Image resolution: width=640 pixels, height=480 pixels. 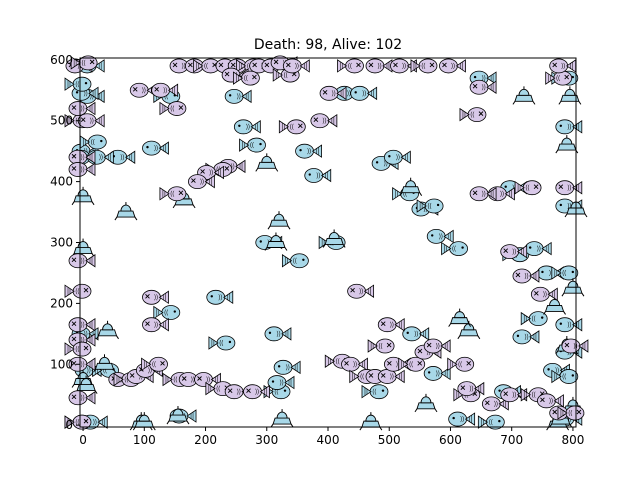 I want to click on x-tick-label: 0, so click(x=83, y=440).